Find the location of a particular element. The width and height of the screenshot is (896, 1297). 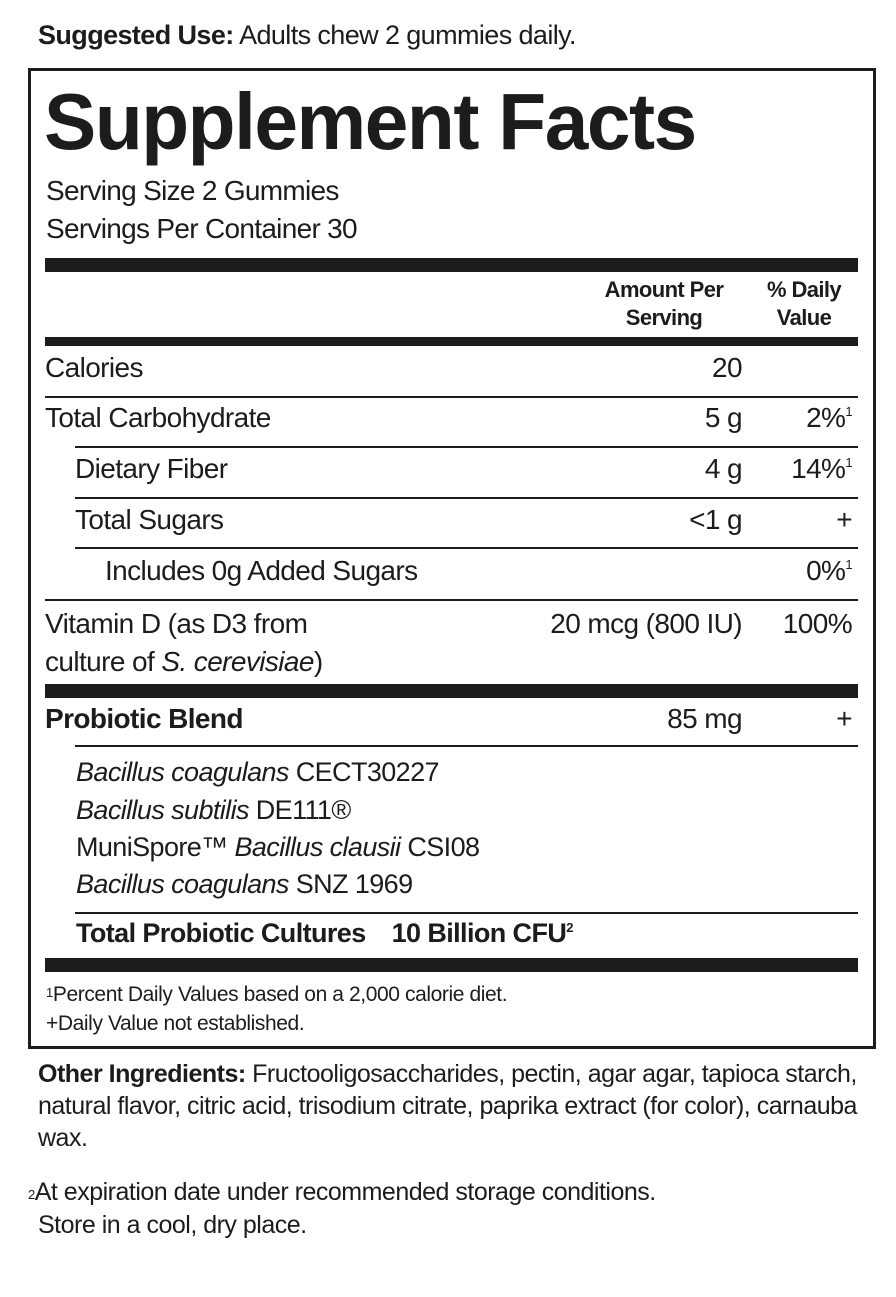

strain-item: Bacillus coagulans SNZ 1969 is located at coordinates (244, 884).